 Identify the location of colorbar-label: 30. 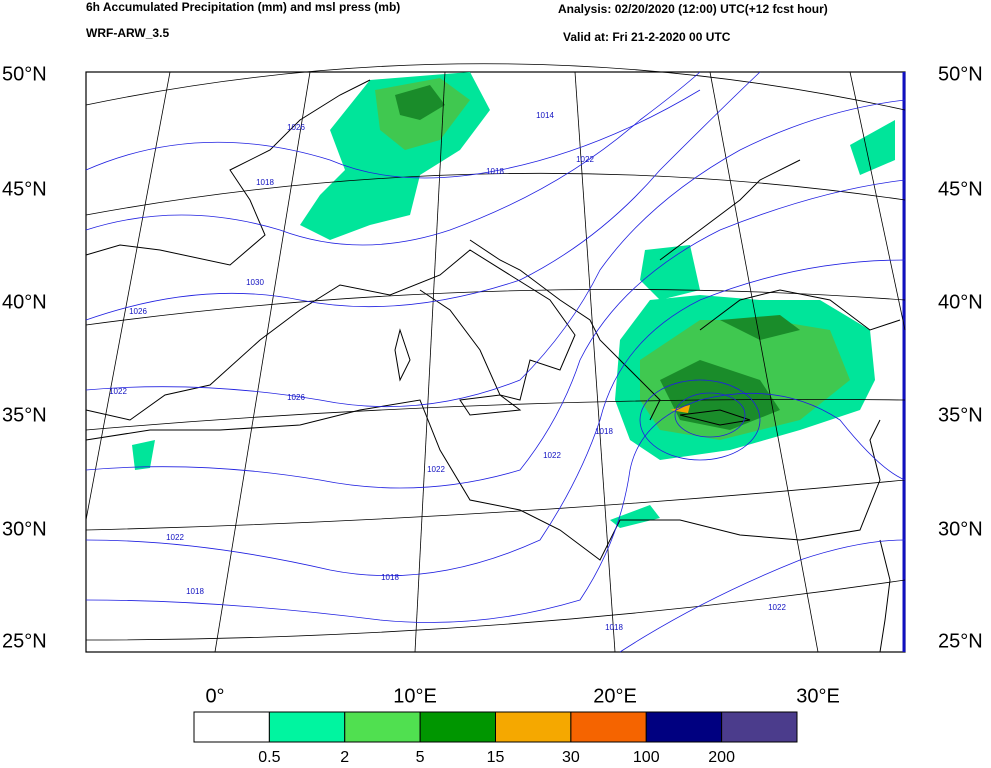
(571, 757).